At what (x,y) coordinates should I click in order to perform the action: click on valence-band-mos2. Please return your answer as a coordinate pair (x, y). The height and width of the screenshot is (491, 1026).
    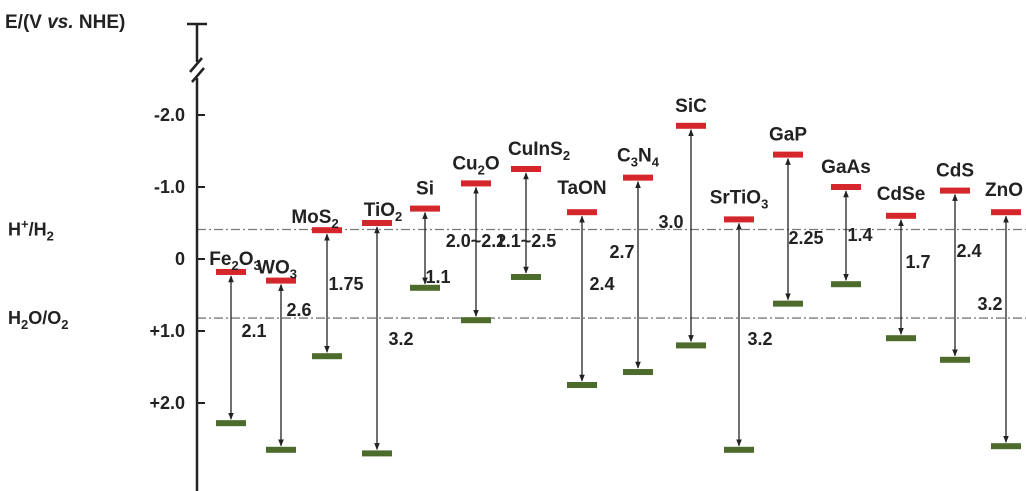
    Looking at the image, I should click on (327, 356).